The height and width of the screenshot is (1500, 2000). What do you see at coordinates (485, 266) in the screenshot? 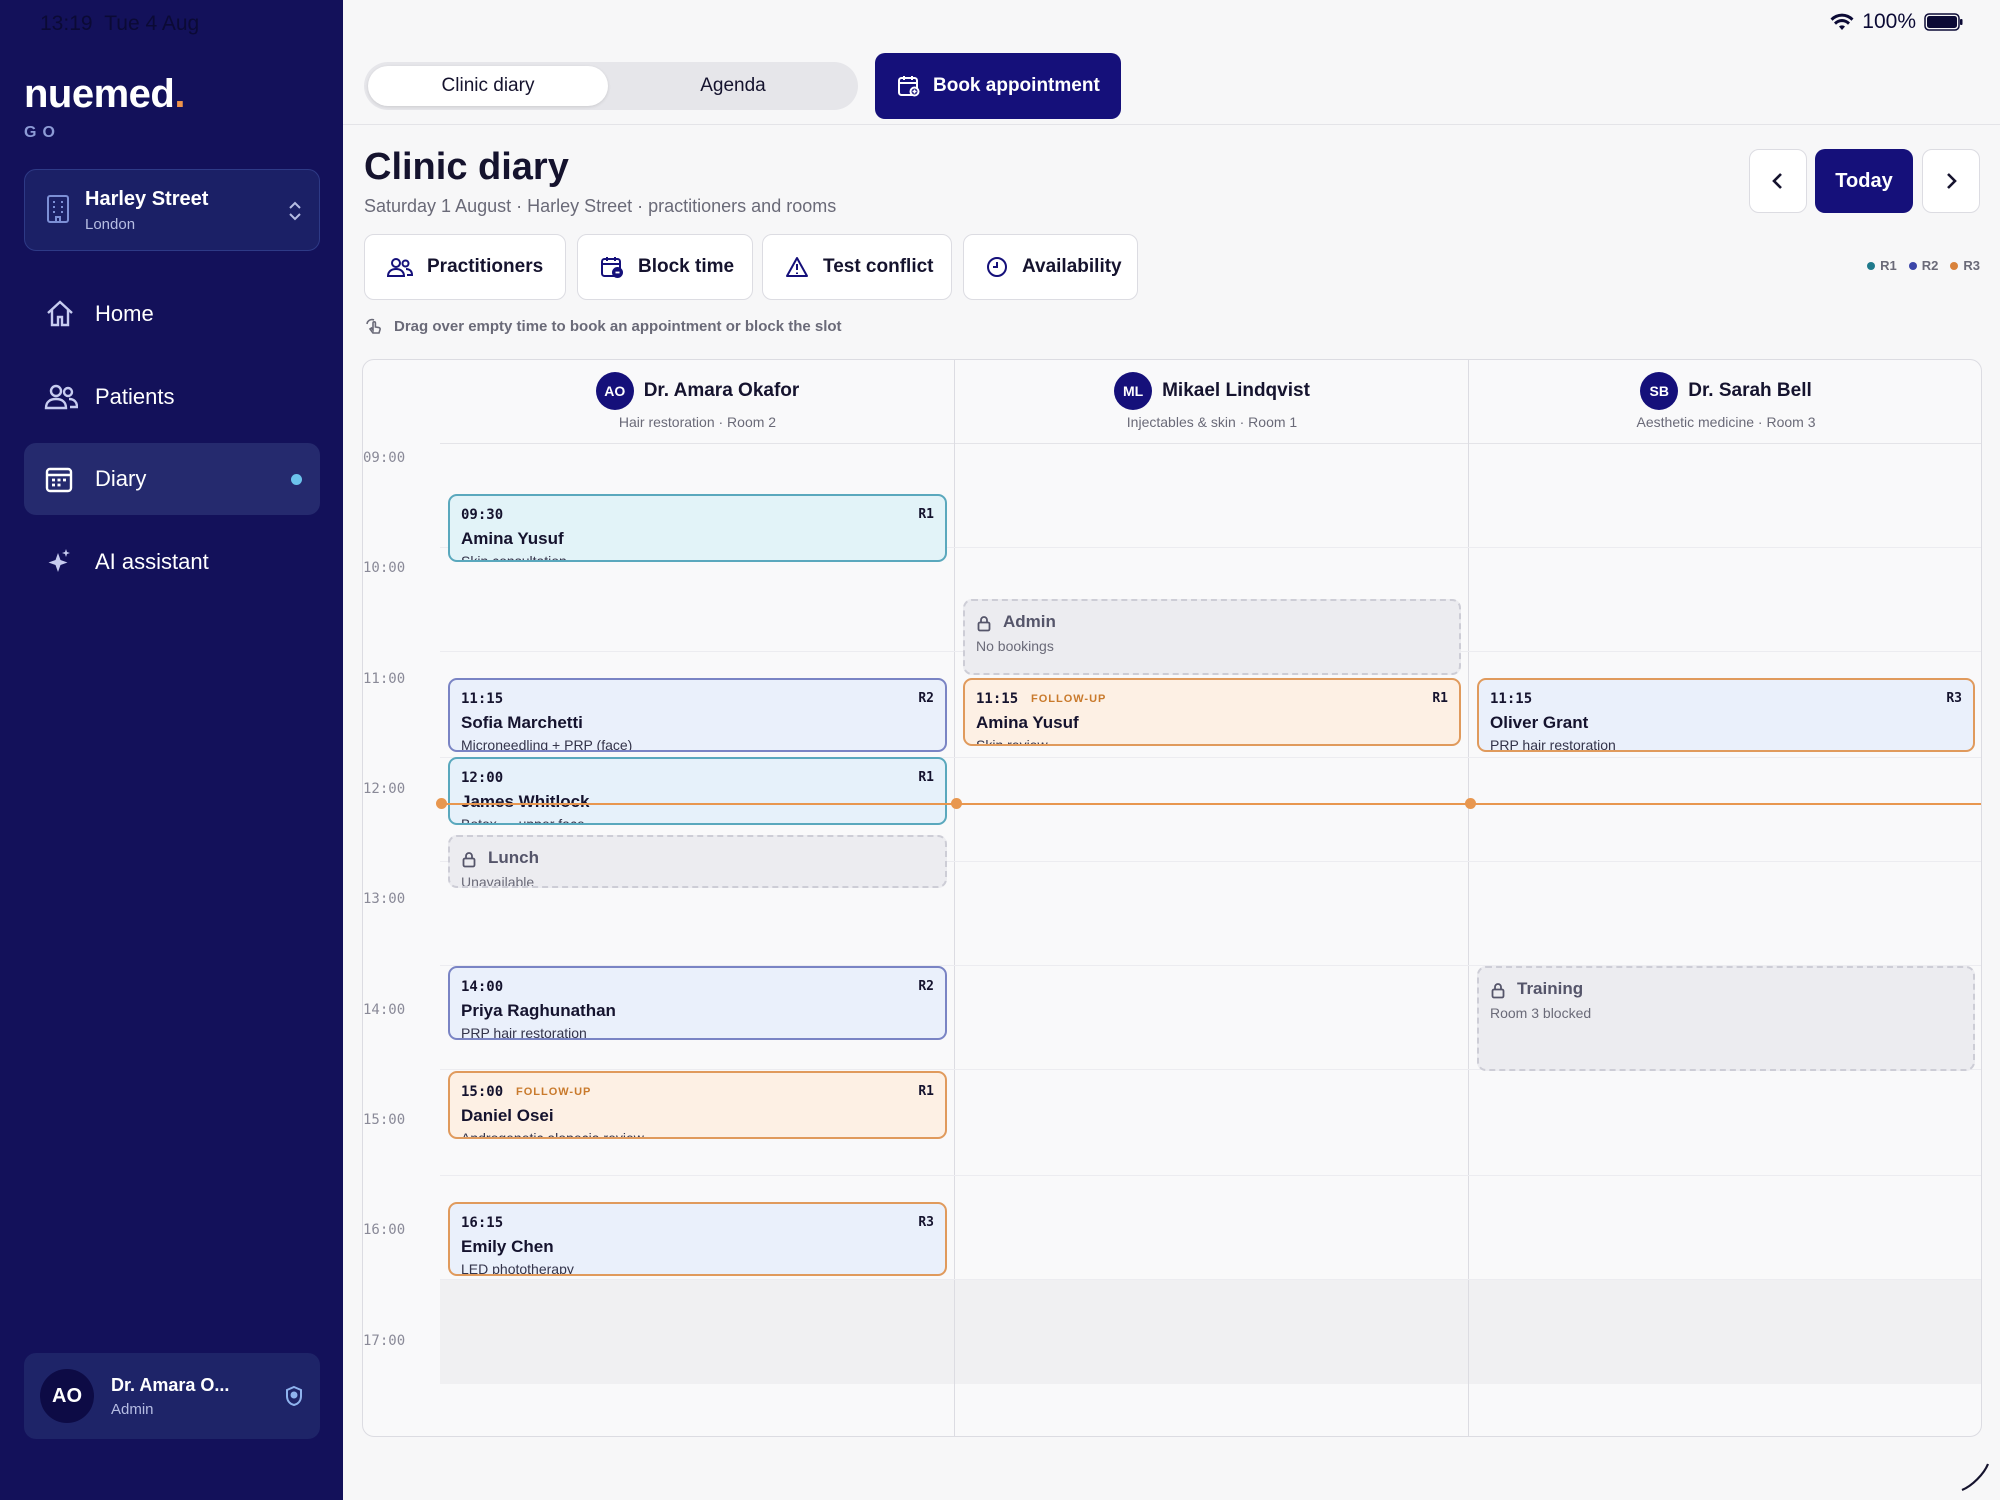
I see `practitioners-label: Practitioners` at bounding box center [485, 266].